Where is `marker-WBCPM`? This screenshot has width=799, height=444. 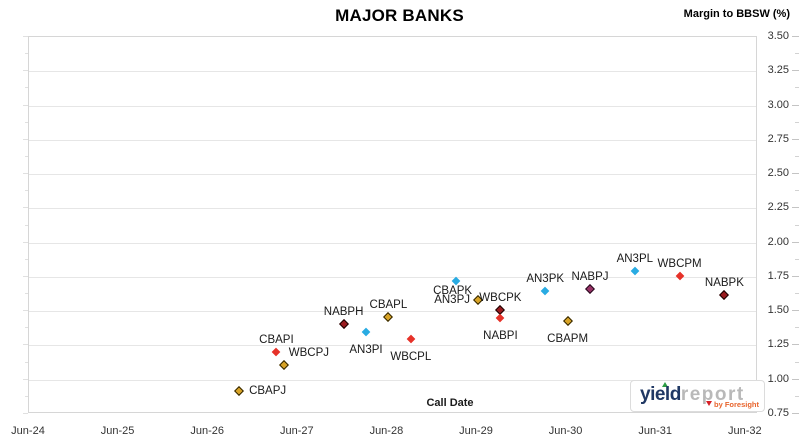
marker-WBCPM is located at coordinates (679, 275).